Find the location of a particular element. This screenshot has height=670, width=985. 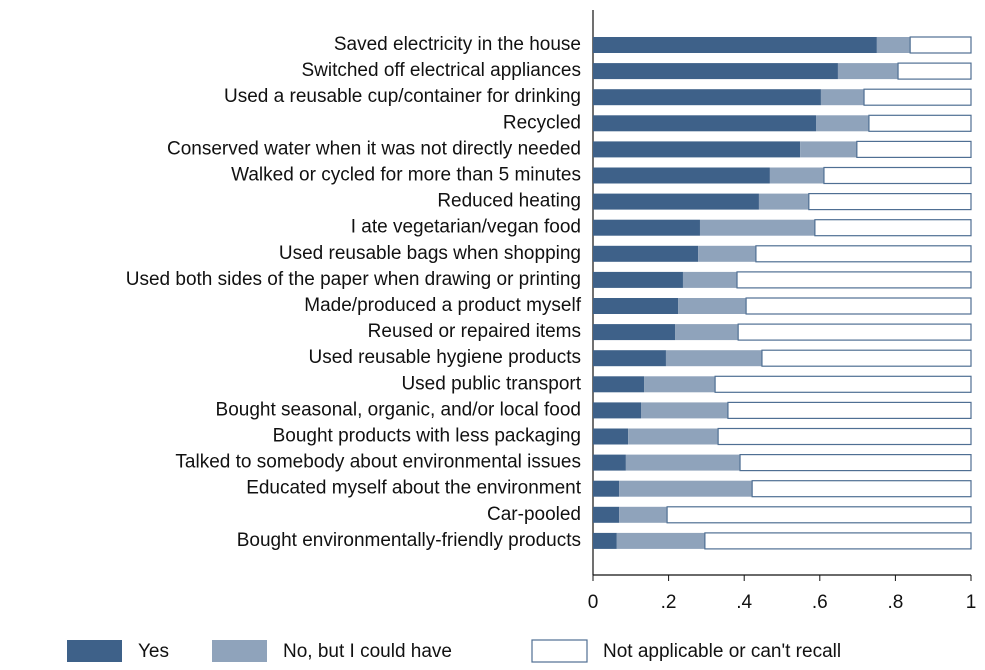

y-tick-label: Bought environmentally-friendly products is located at coordinates (409, 540).